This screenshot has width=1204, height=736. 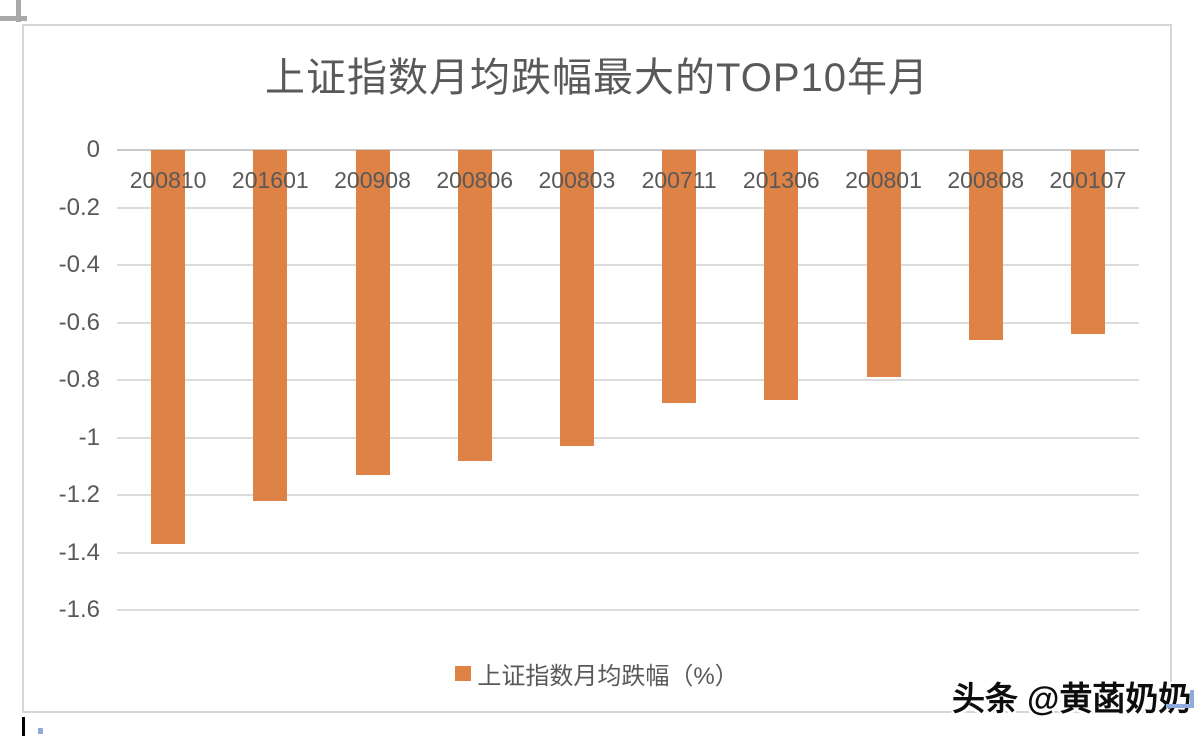 What do you see at coordinates (1088, 180) in the screenshot?
I see `x-tick-label: 200107` at bounding box center [1088, 180].